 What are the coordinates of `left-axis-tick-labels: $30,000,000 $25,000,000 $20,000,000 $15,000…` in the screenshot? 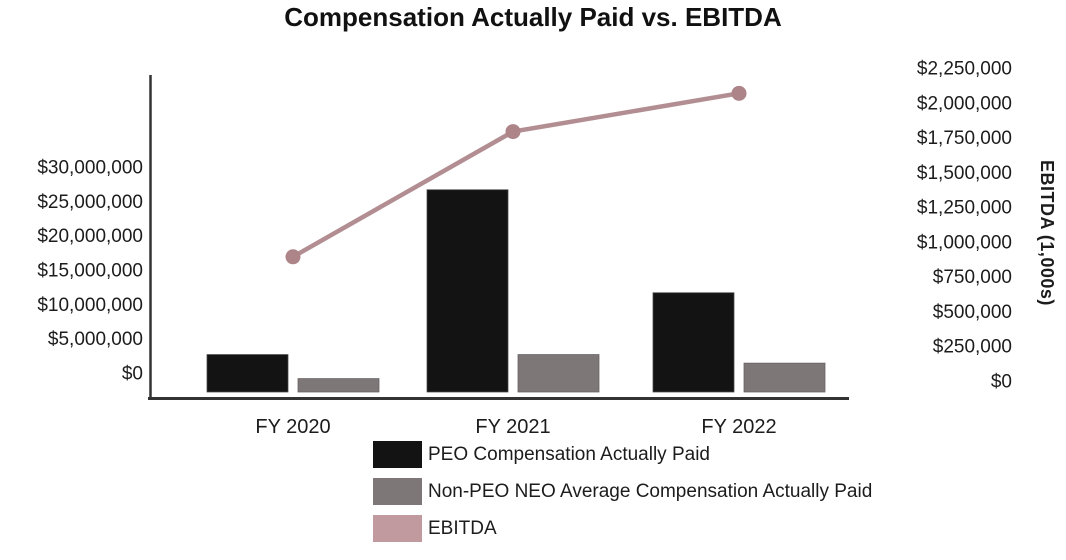 It's located at (90, 271).